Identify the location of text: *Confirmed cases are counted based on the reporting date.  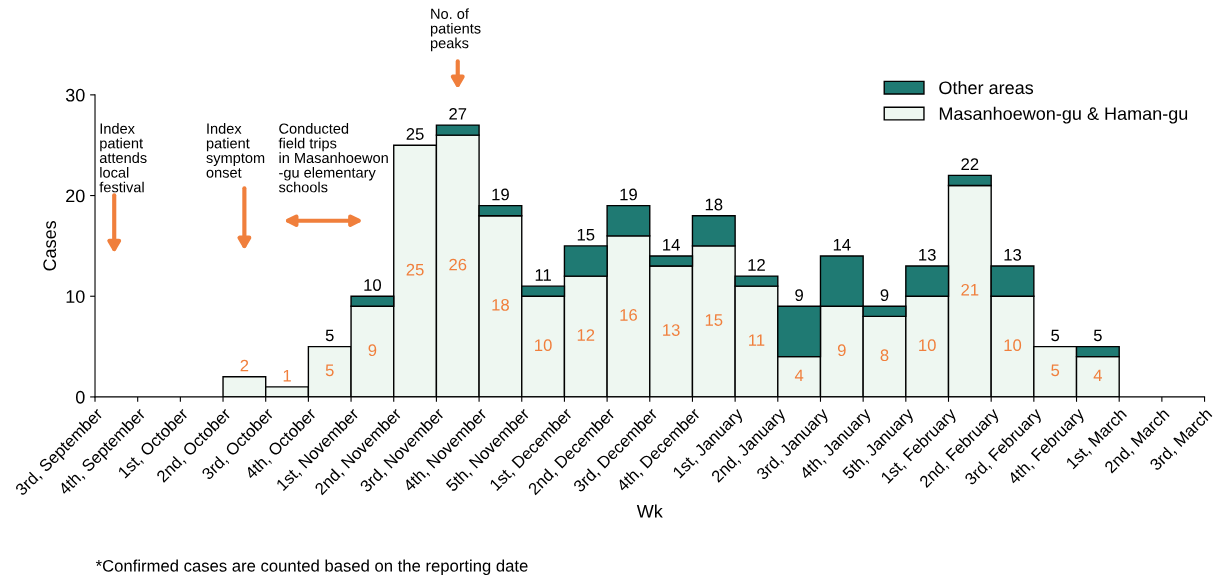
(311, 567).